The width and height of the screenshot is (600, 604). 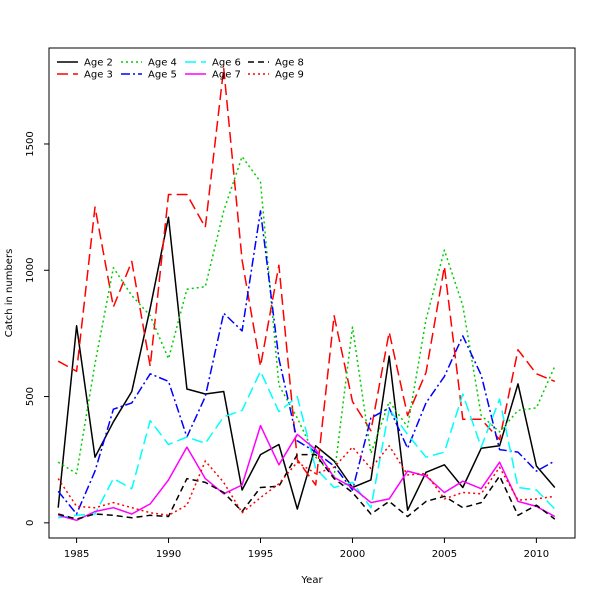 I want to click on legend-label: Age 3, so click(x=98, y=75).